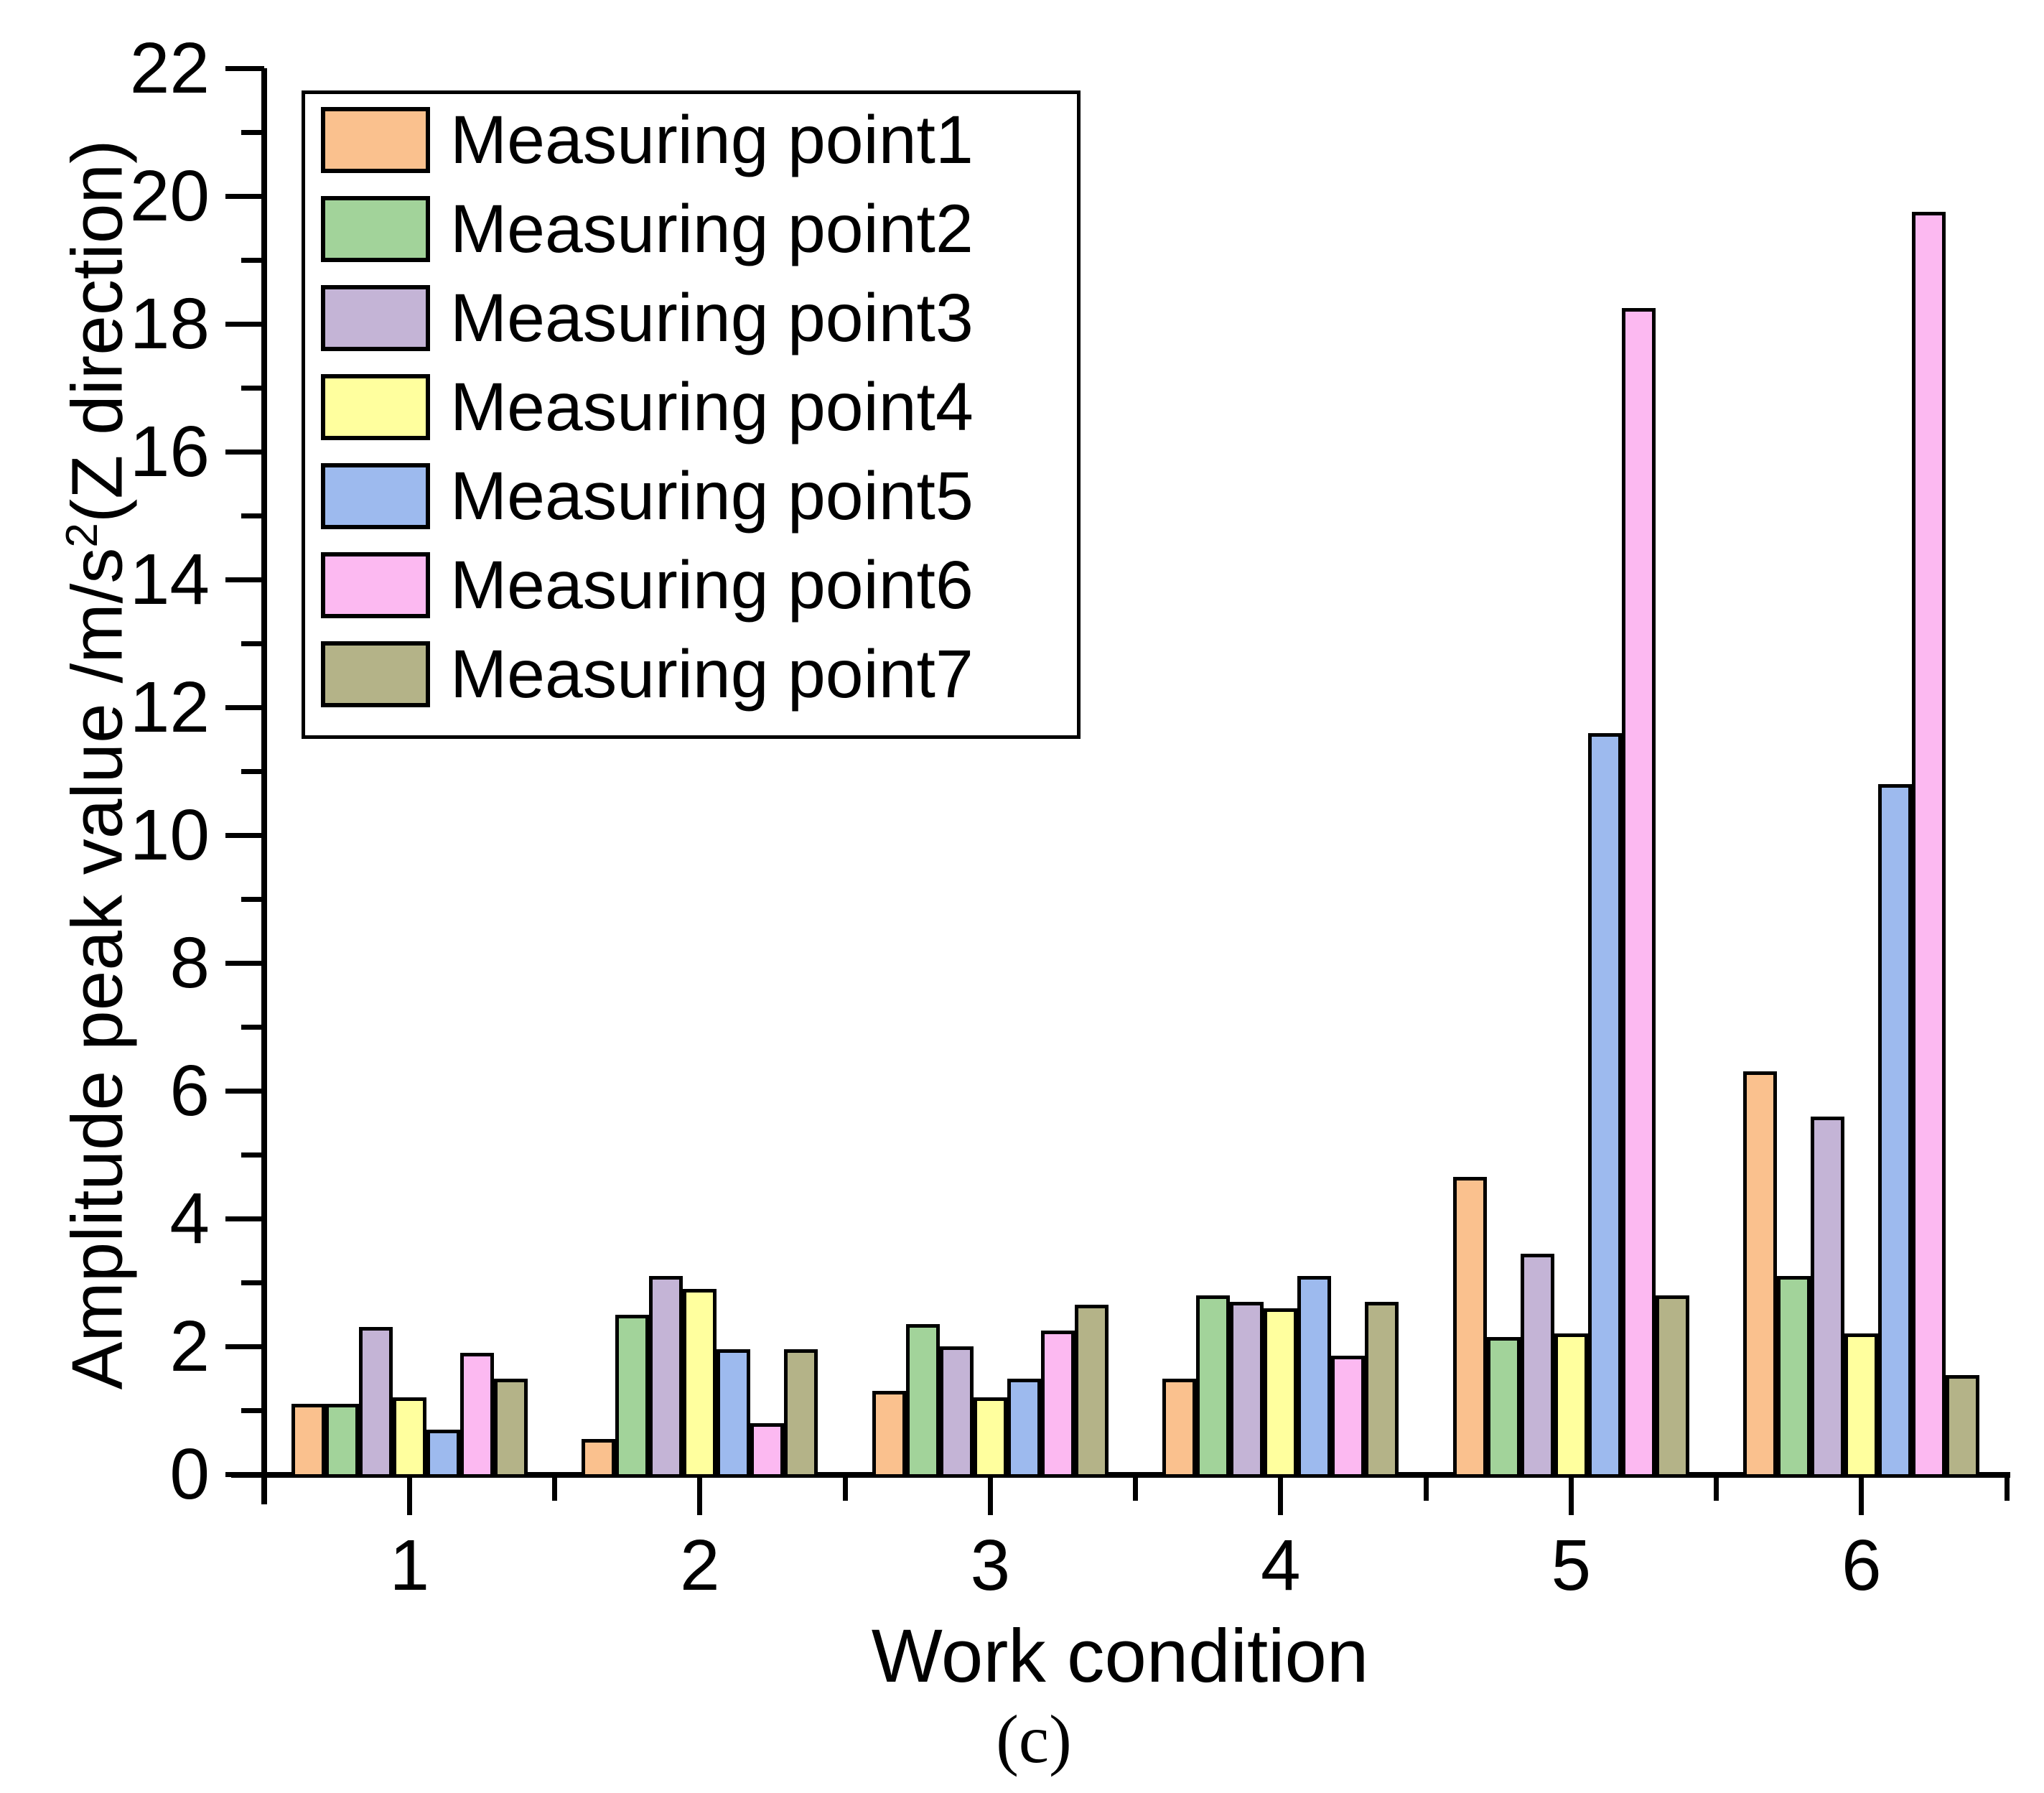 This screenshot has height=1793, width=2044. Describe the element at coordinates (169, 196) in the screenshot. I see `y-tick-label: 20` at that location.